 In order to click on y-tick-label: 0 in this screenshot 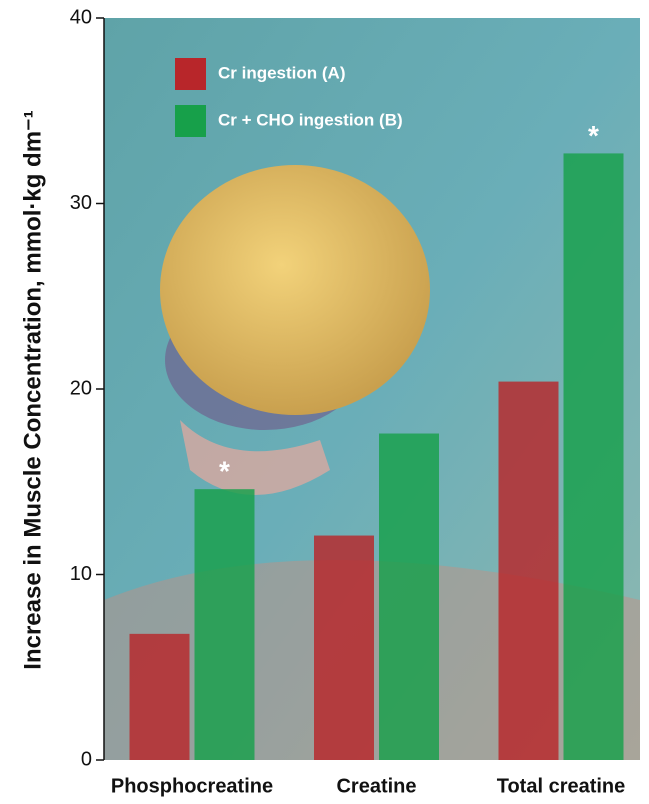, I will do `click(86, 759)`.